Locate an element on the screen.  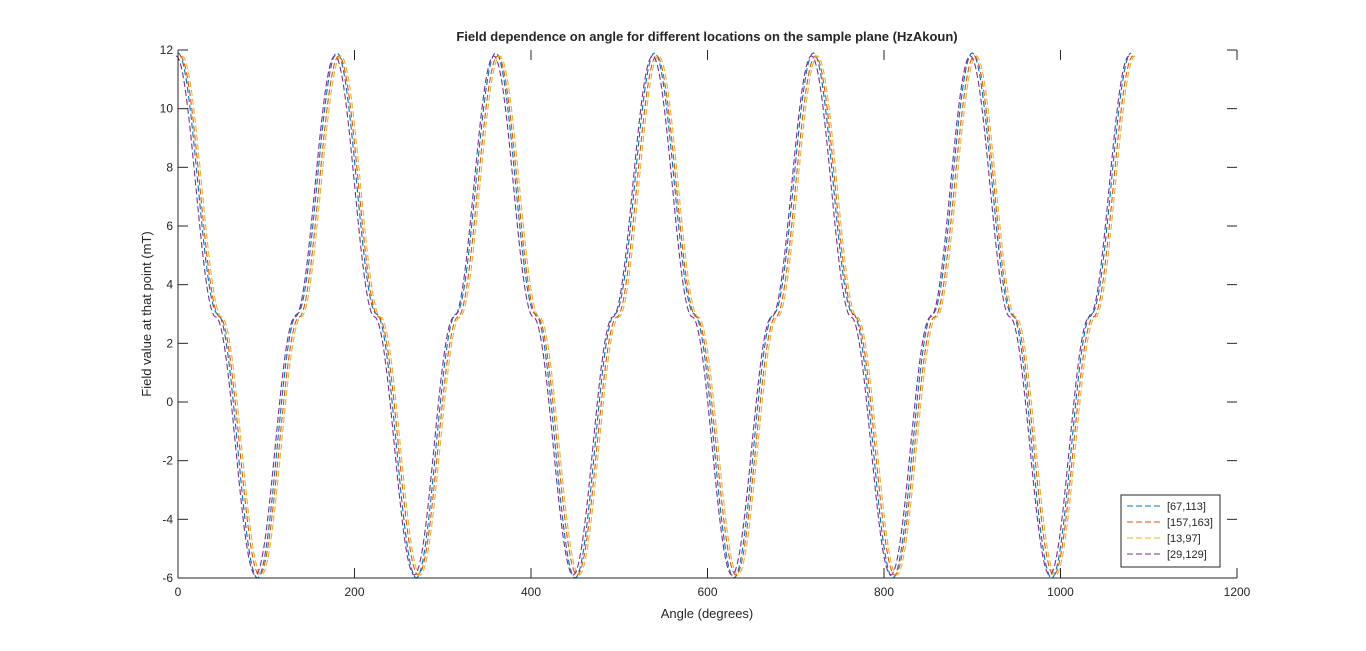
y-tick-label: 2 is located at coordinates (169, 343).